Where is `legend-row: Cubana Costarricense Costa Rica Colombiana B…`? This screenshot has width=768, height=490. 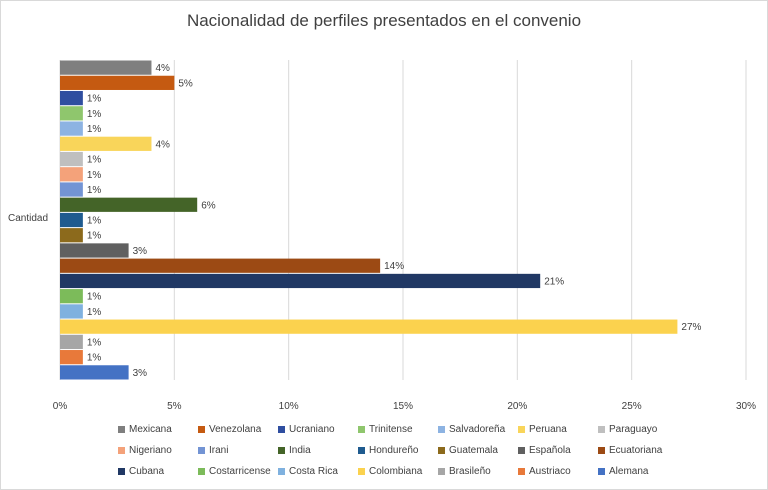
legend-row: Cubana Costarricense Costa Rica Colombiana B… is located at coordinates (398, 476).